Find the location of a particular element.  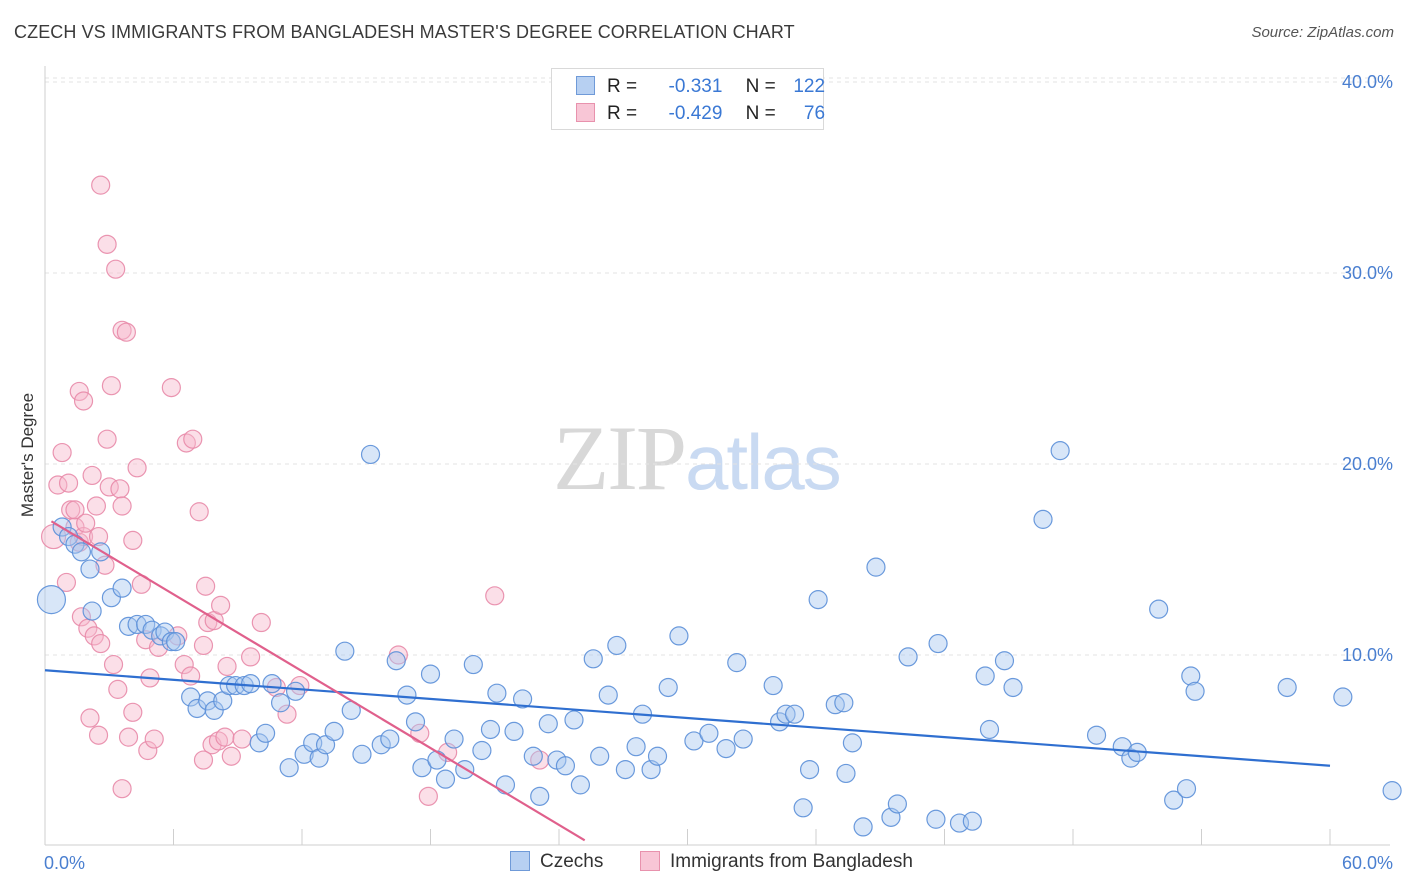

series-legend: Czechs Immigrants from Bangladesh is located at coordinates (703, 864).